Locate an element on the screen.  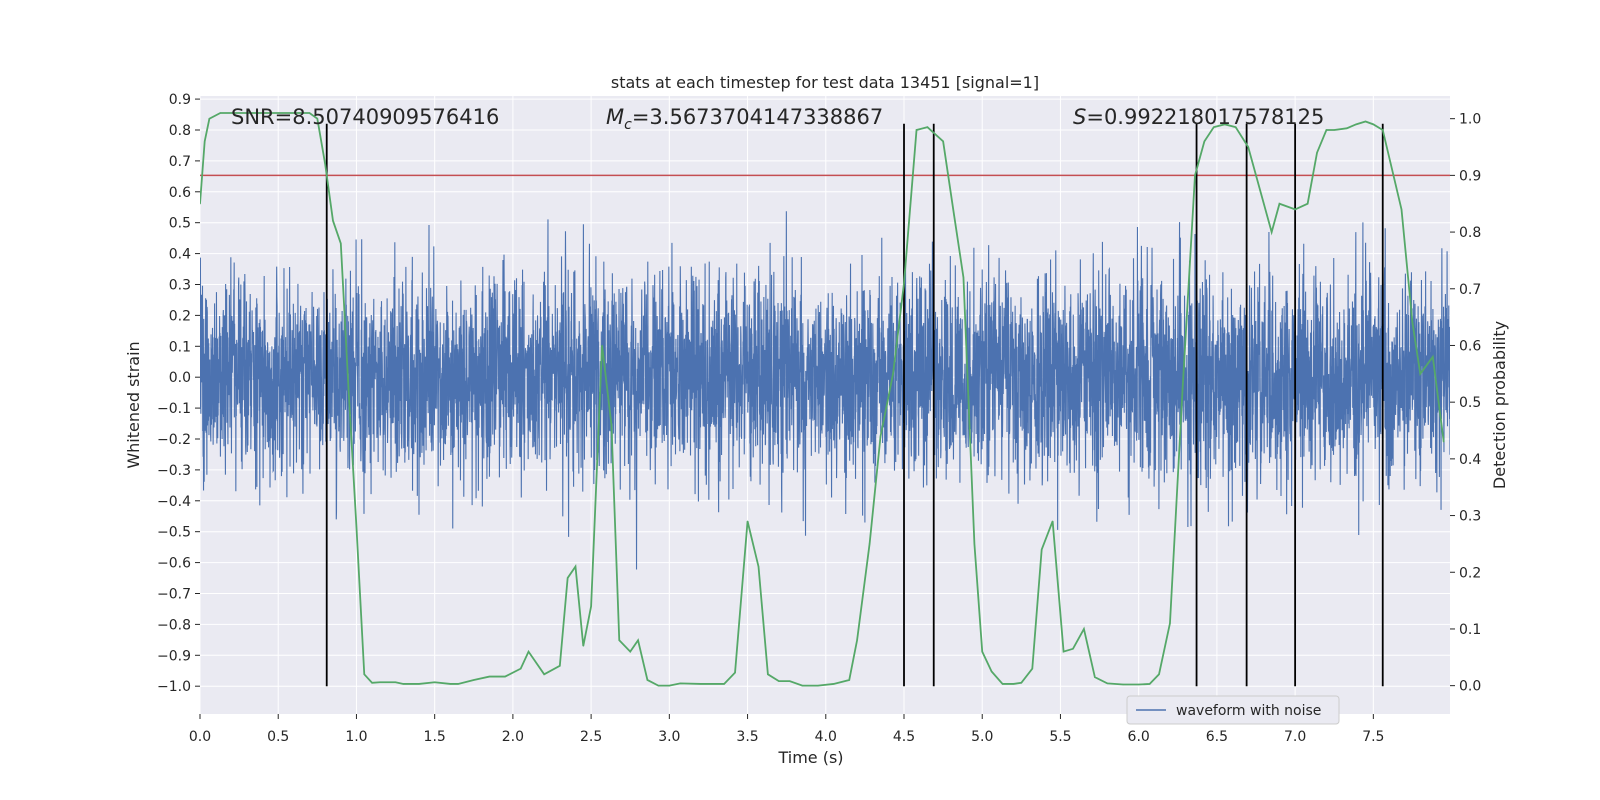
legend: waveform with noise is located at coordinates (1233, 710).